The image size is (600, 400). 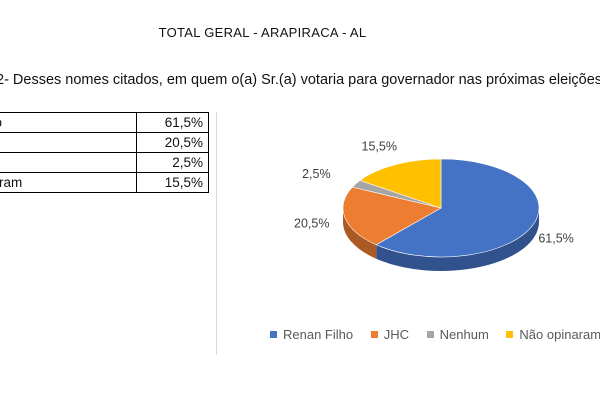 What do you see at coordinates (172, 122) in the screenshot?
I see `table-cell-value: 61,5%` at bounding box center [172, 122].